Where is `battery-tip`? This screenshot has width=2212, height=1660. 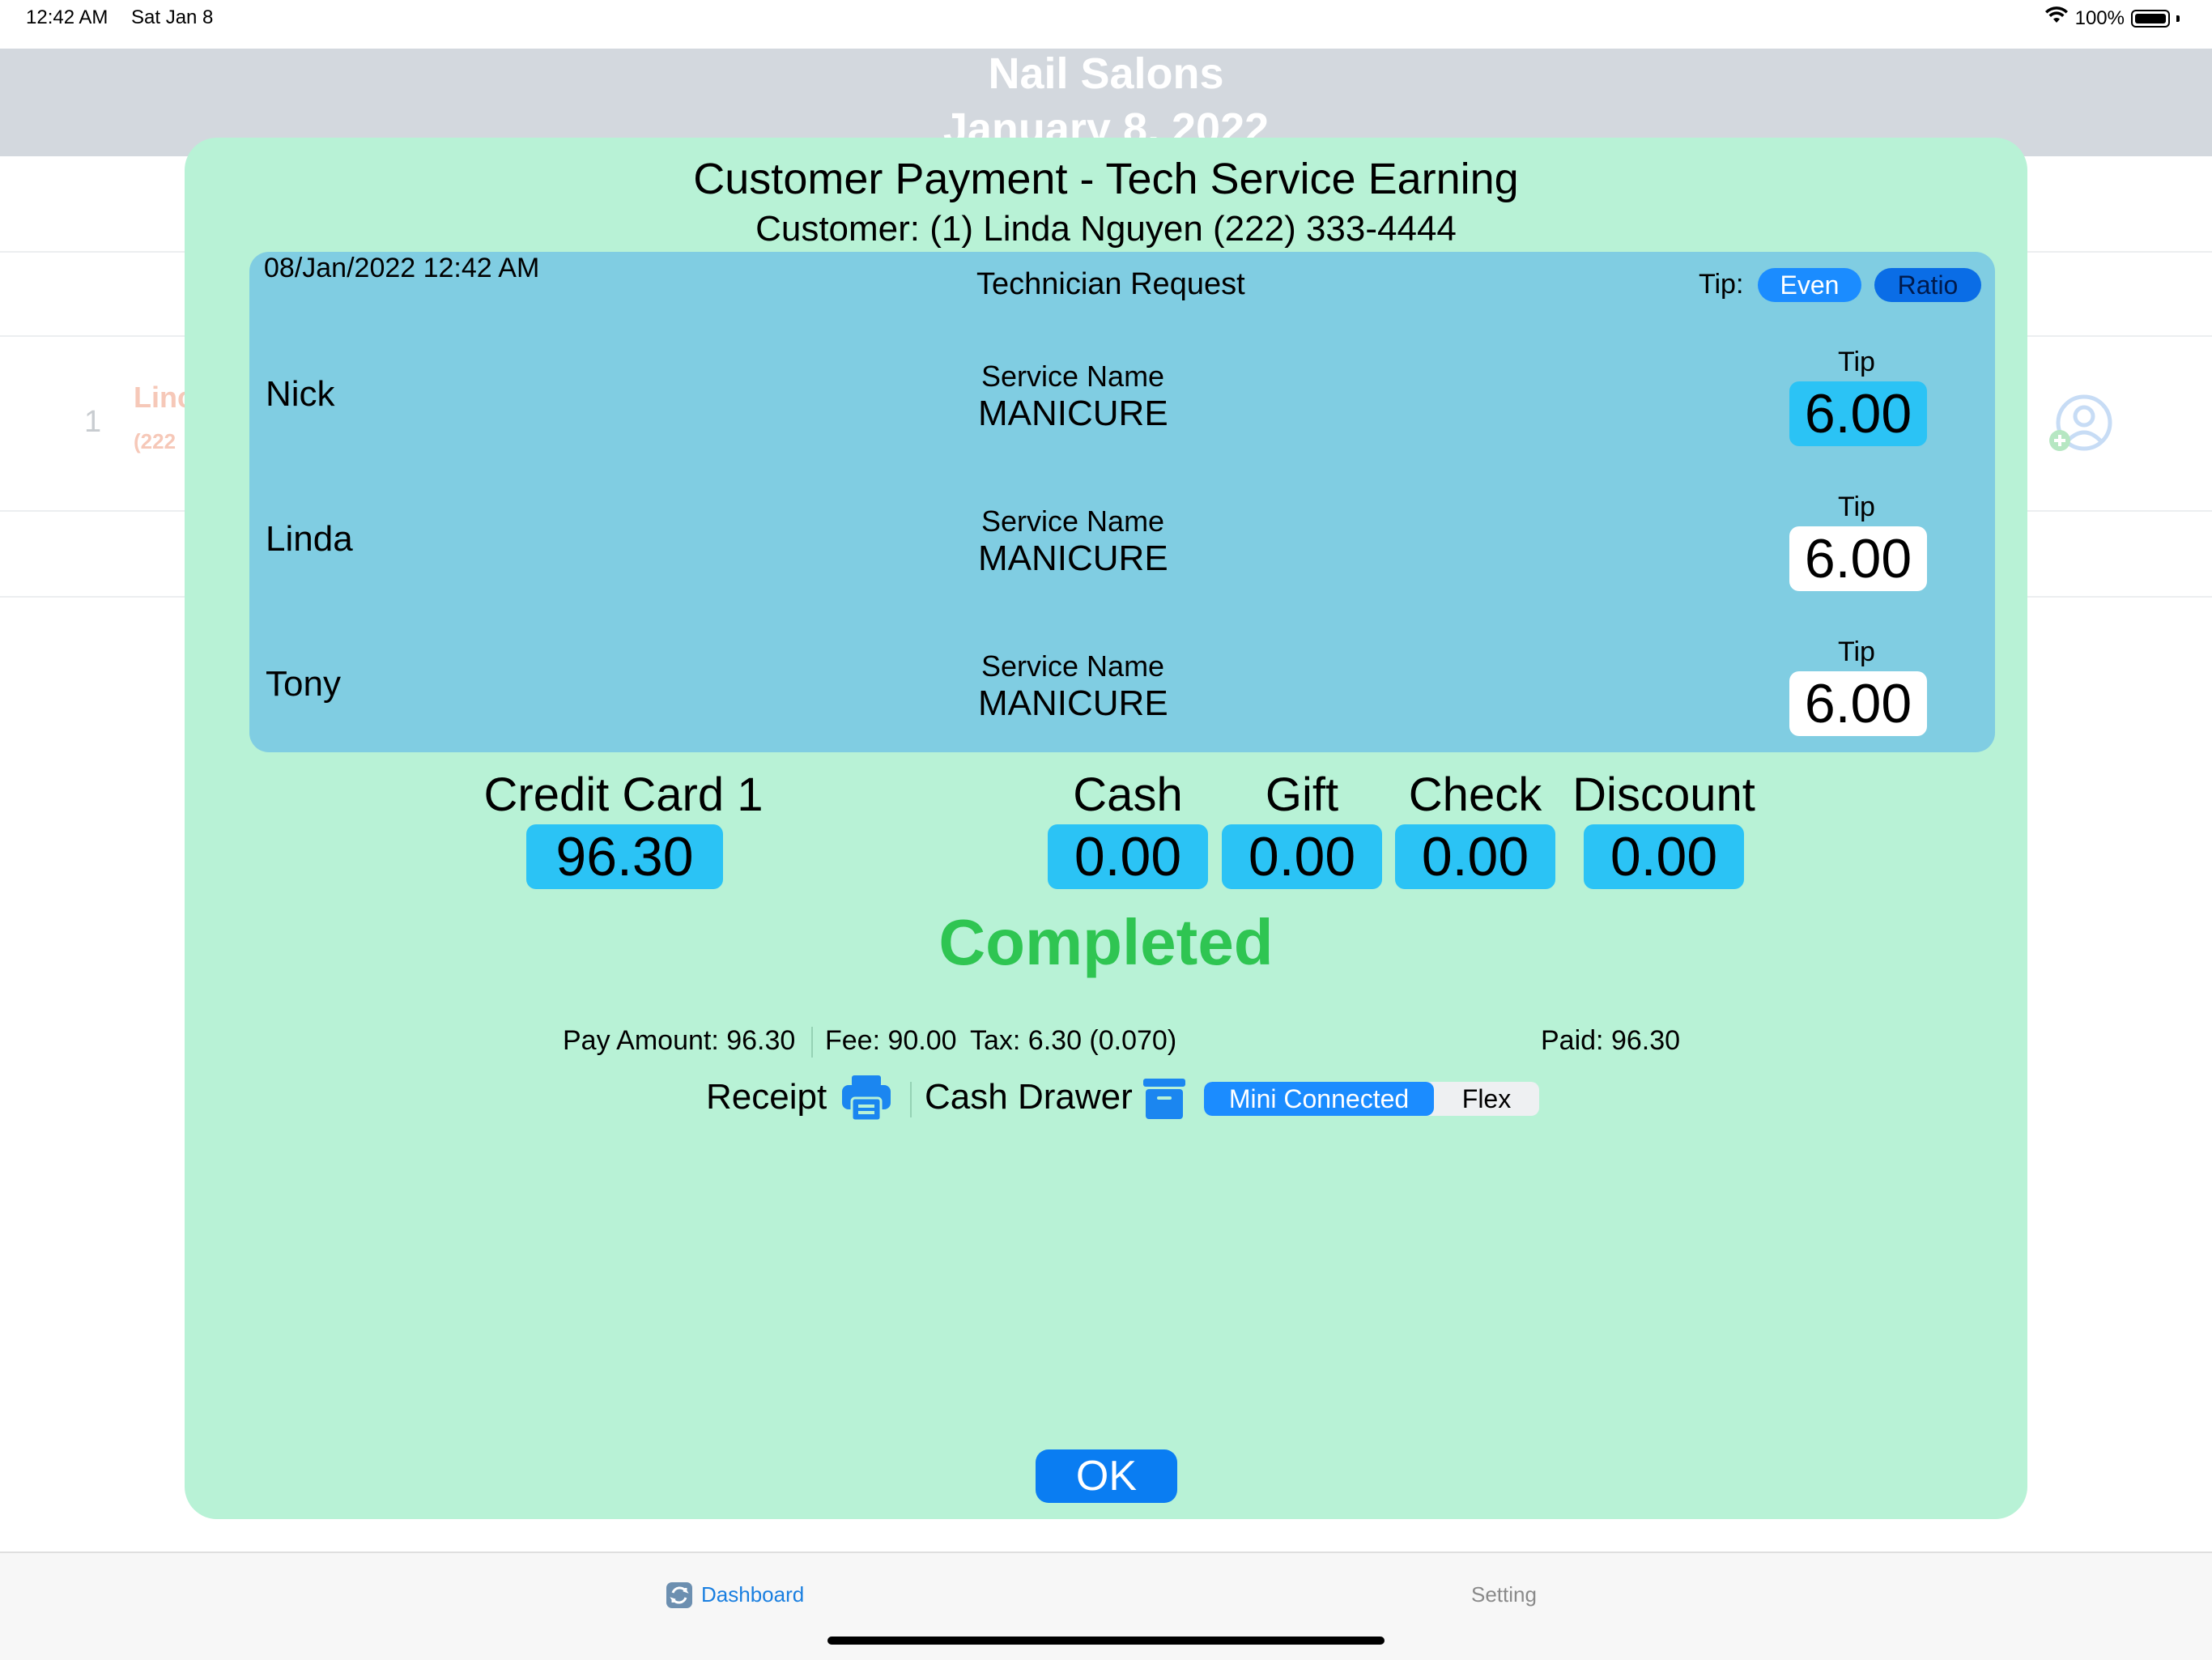 battery-tip is located at coordinates (2178, 19).